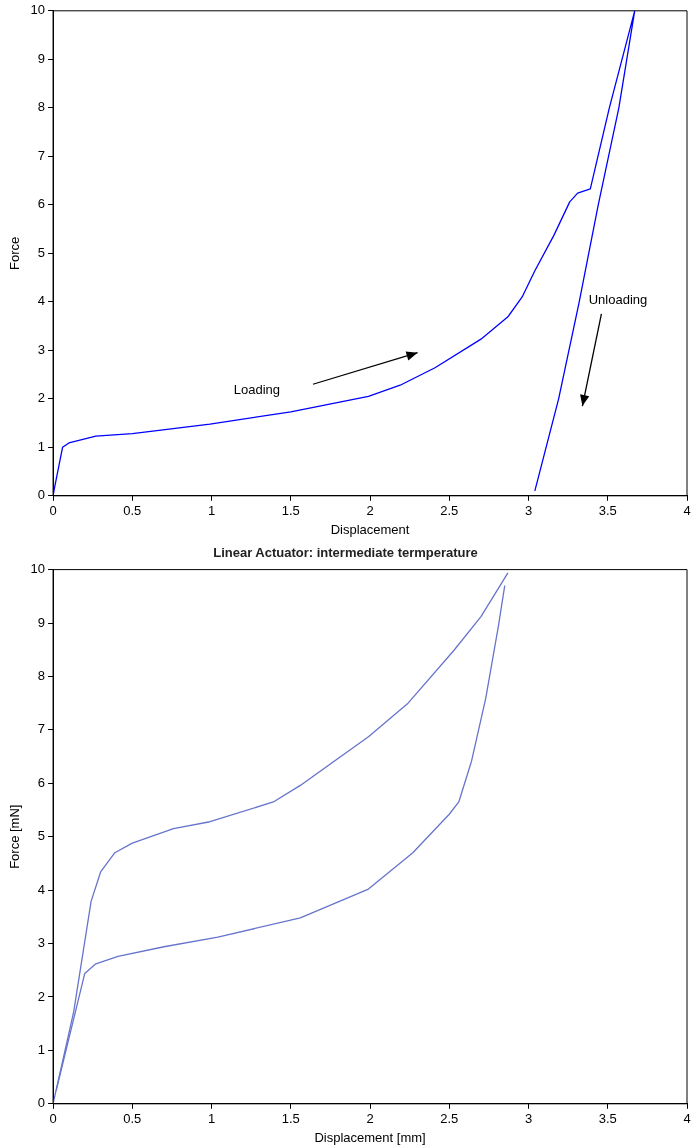 This screenshot has height=1148, width=699. What do you see at coordinates (345, 553) in the screenshot?
I see `chart-title: Linear Actuator: intermediate termperature` at bounding box center [345, 553].